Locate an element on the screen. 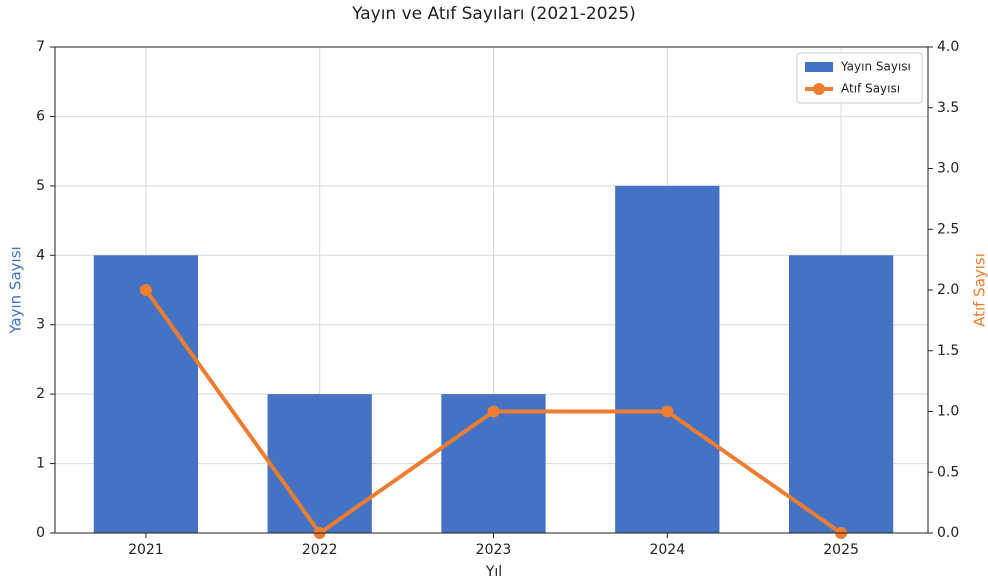  y2-tick-label: 3.0 is located at coordinates (948, 169).